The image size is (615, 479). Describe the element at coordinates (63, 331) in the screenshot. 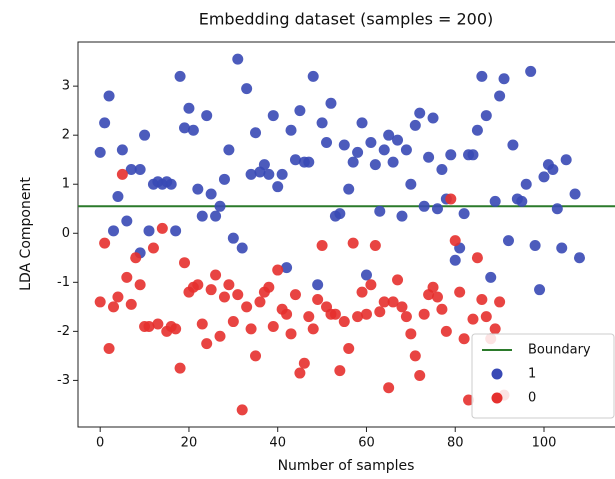

I see `y-tick-label: -2` at that location.